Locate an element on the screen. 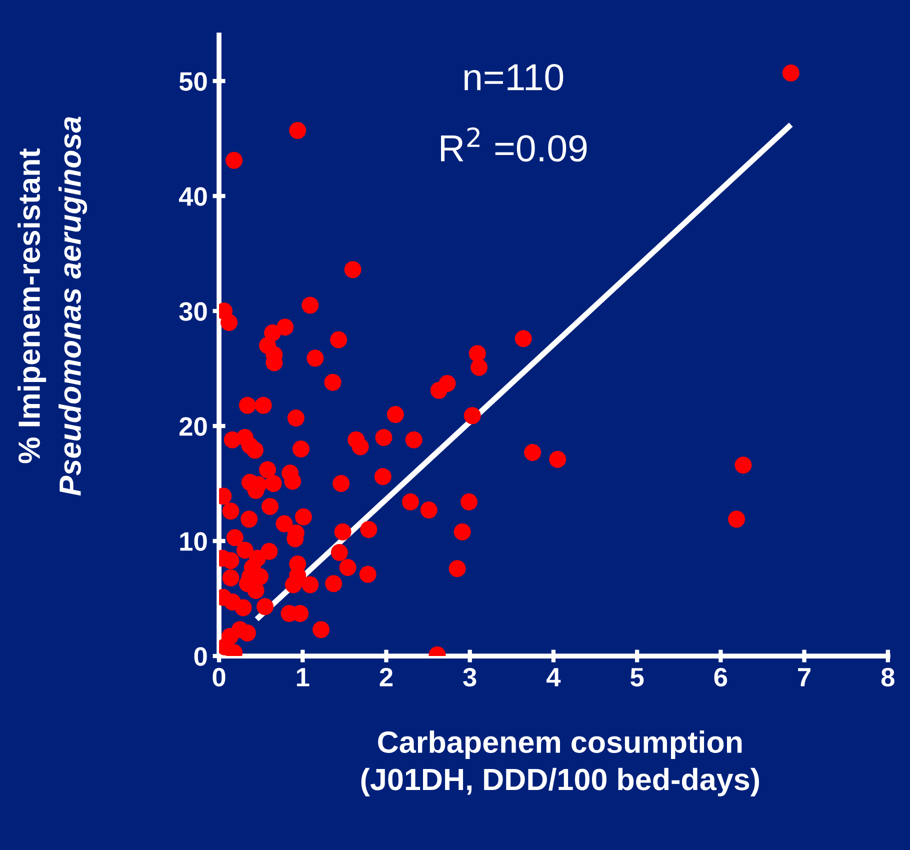 This screenshot has width=910, height=850. y-axis-title: % Imipenem-resistant Pseudomonas aeruginosa is located at coordinates (53, 306).